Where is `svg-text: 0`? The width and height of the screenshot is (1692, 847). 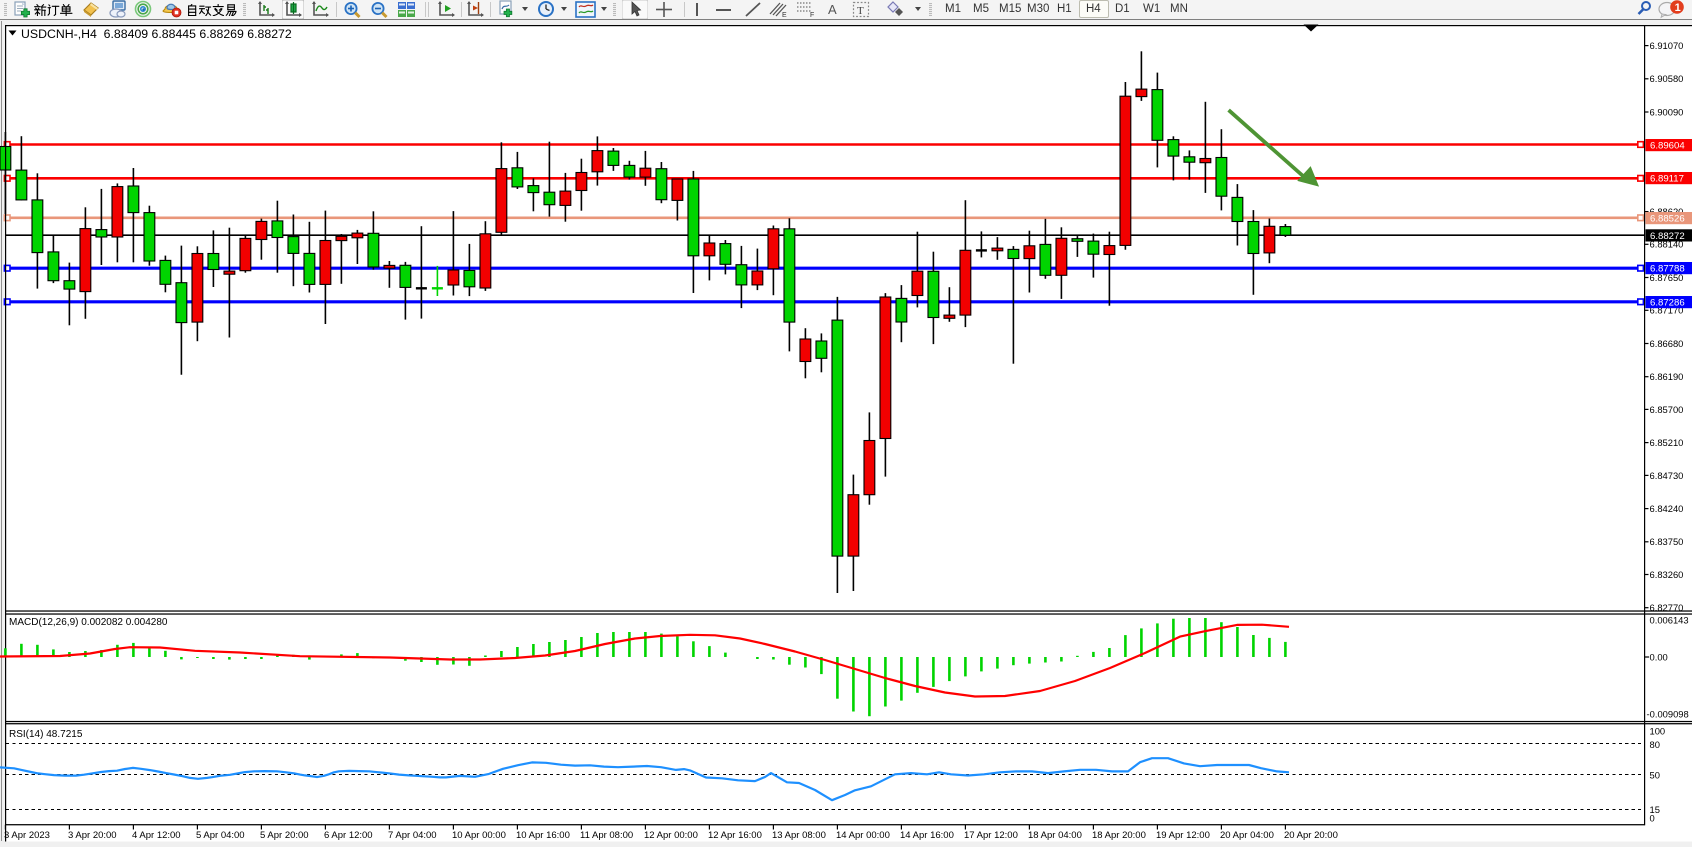 svg-text: 0 is located at coordinates (1652, 818).